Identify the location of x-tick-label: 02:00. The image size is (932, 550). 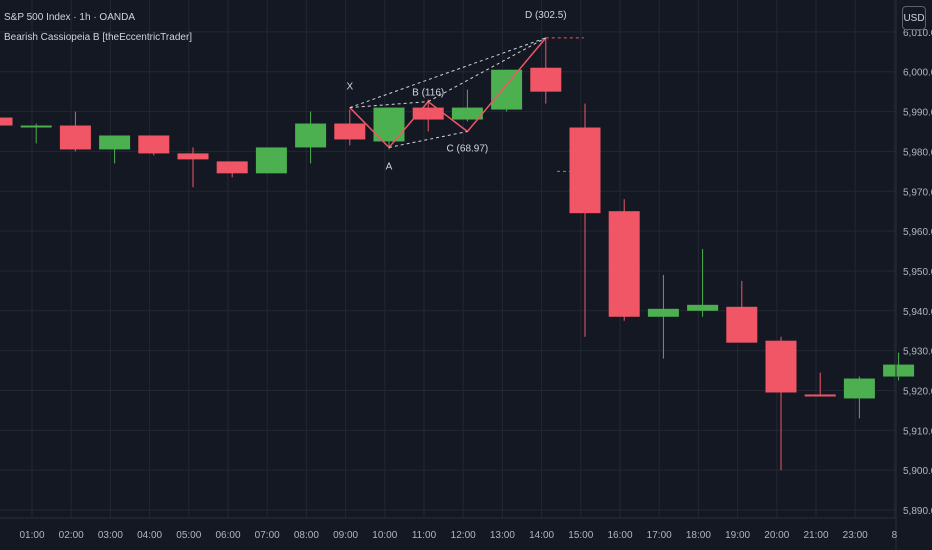
(71, 535).